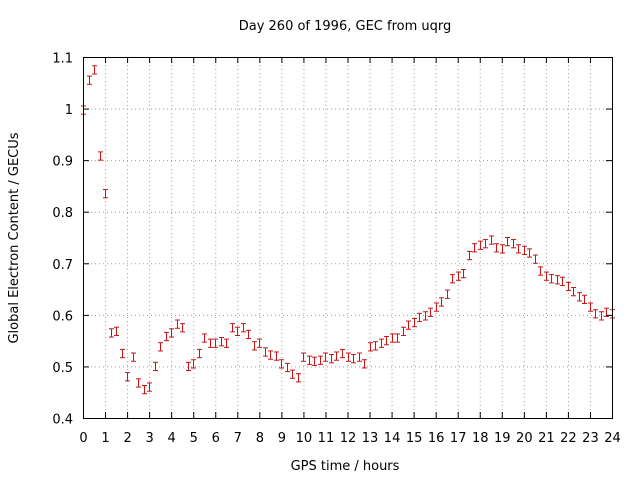 The height and width of the screenshot is (480, 640). Describe the element at coordinates (326, 438) in the screenshot. I see `x-tick-label: 11` at that location.